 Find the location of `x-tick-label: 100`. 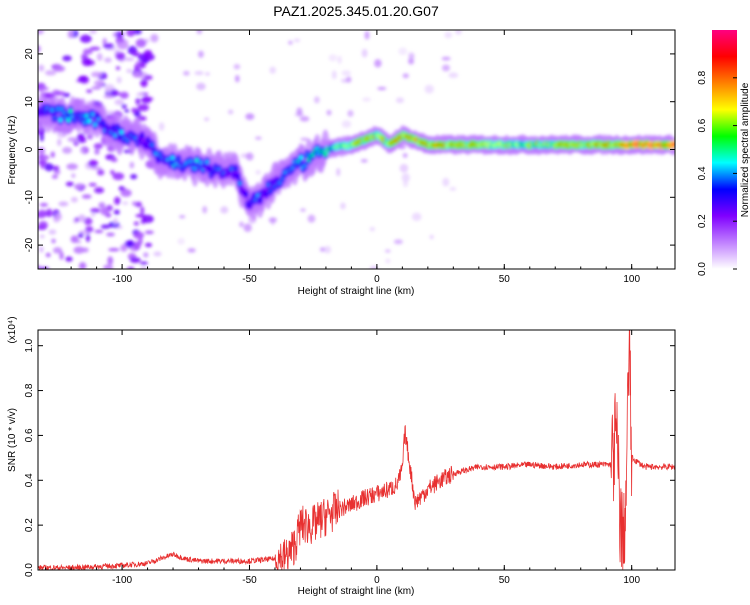

x-tick-label: 100 is located at coordinates (631, 580).